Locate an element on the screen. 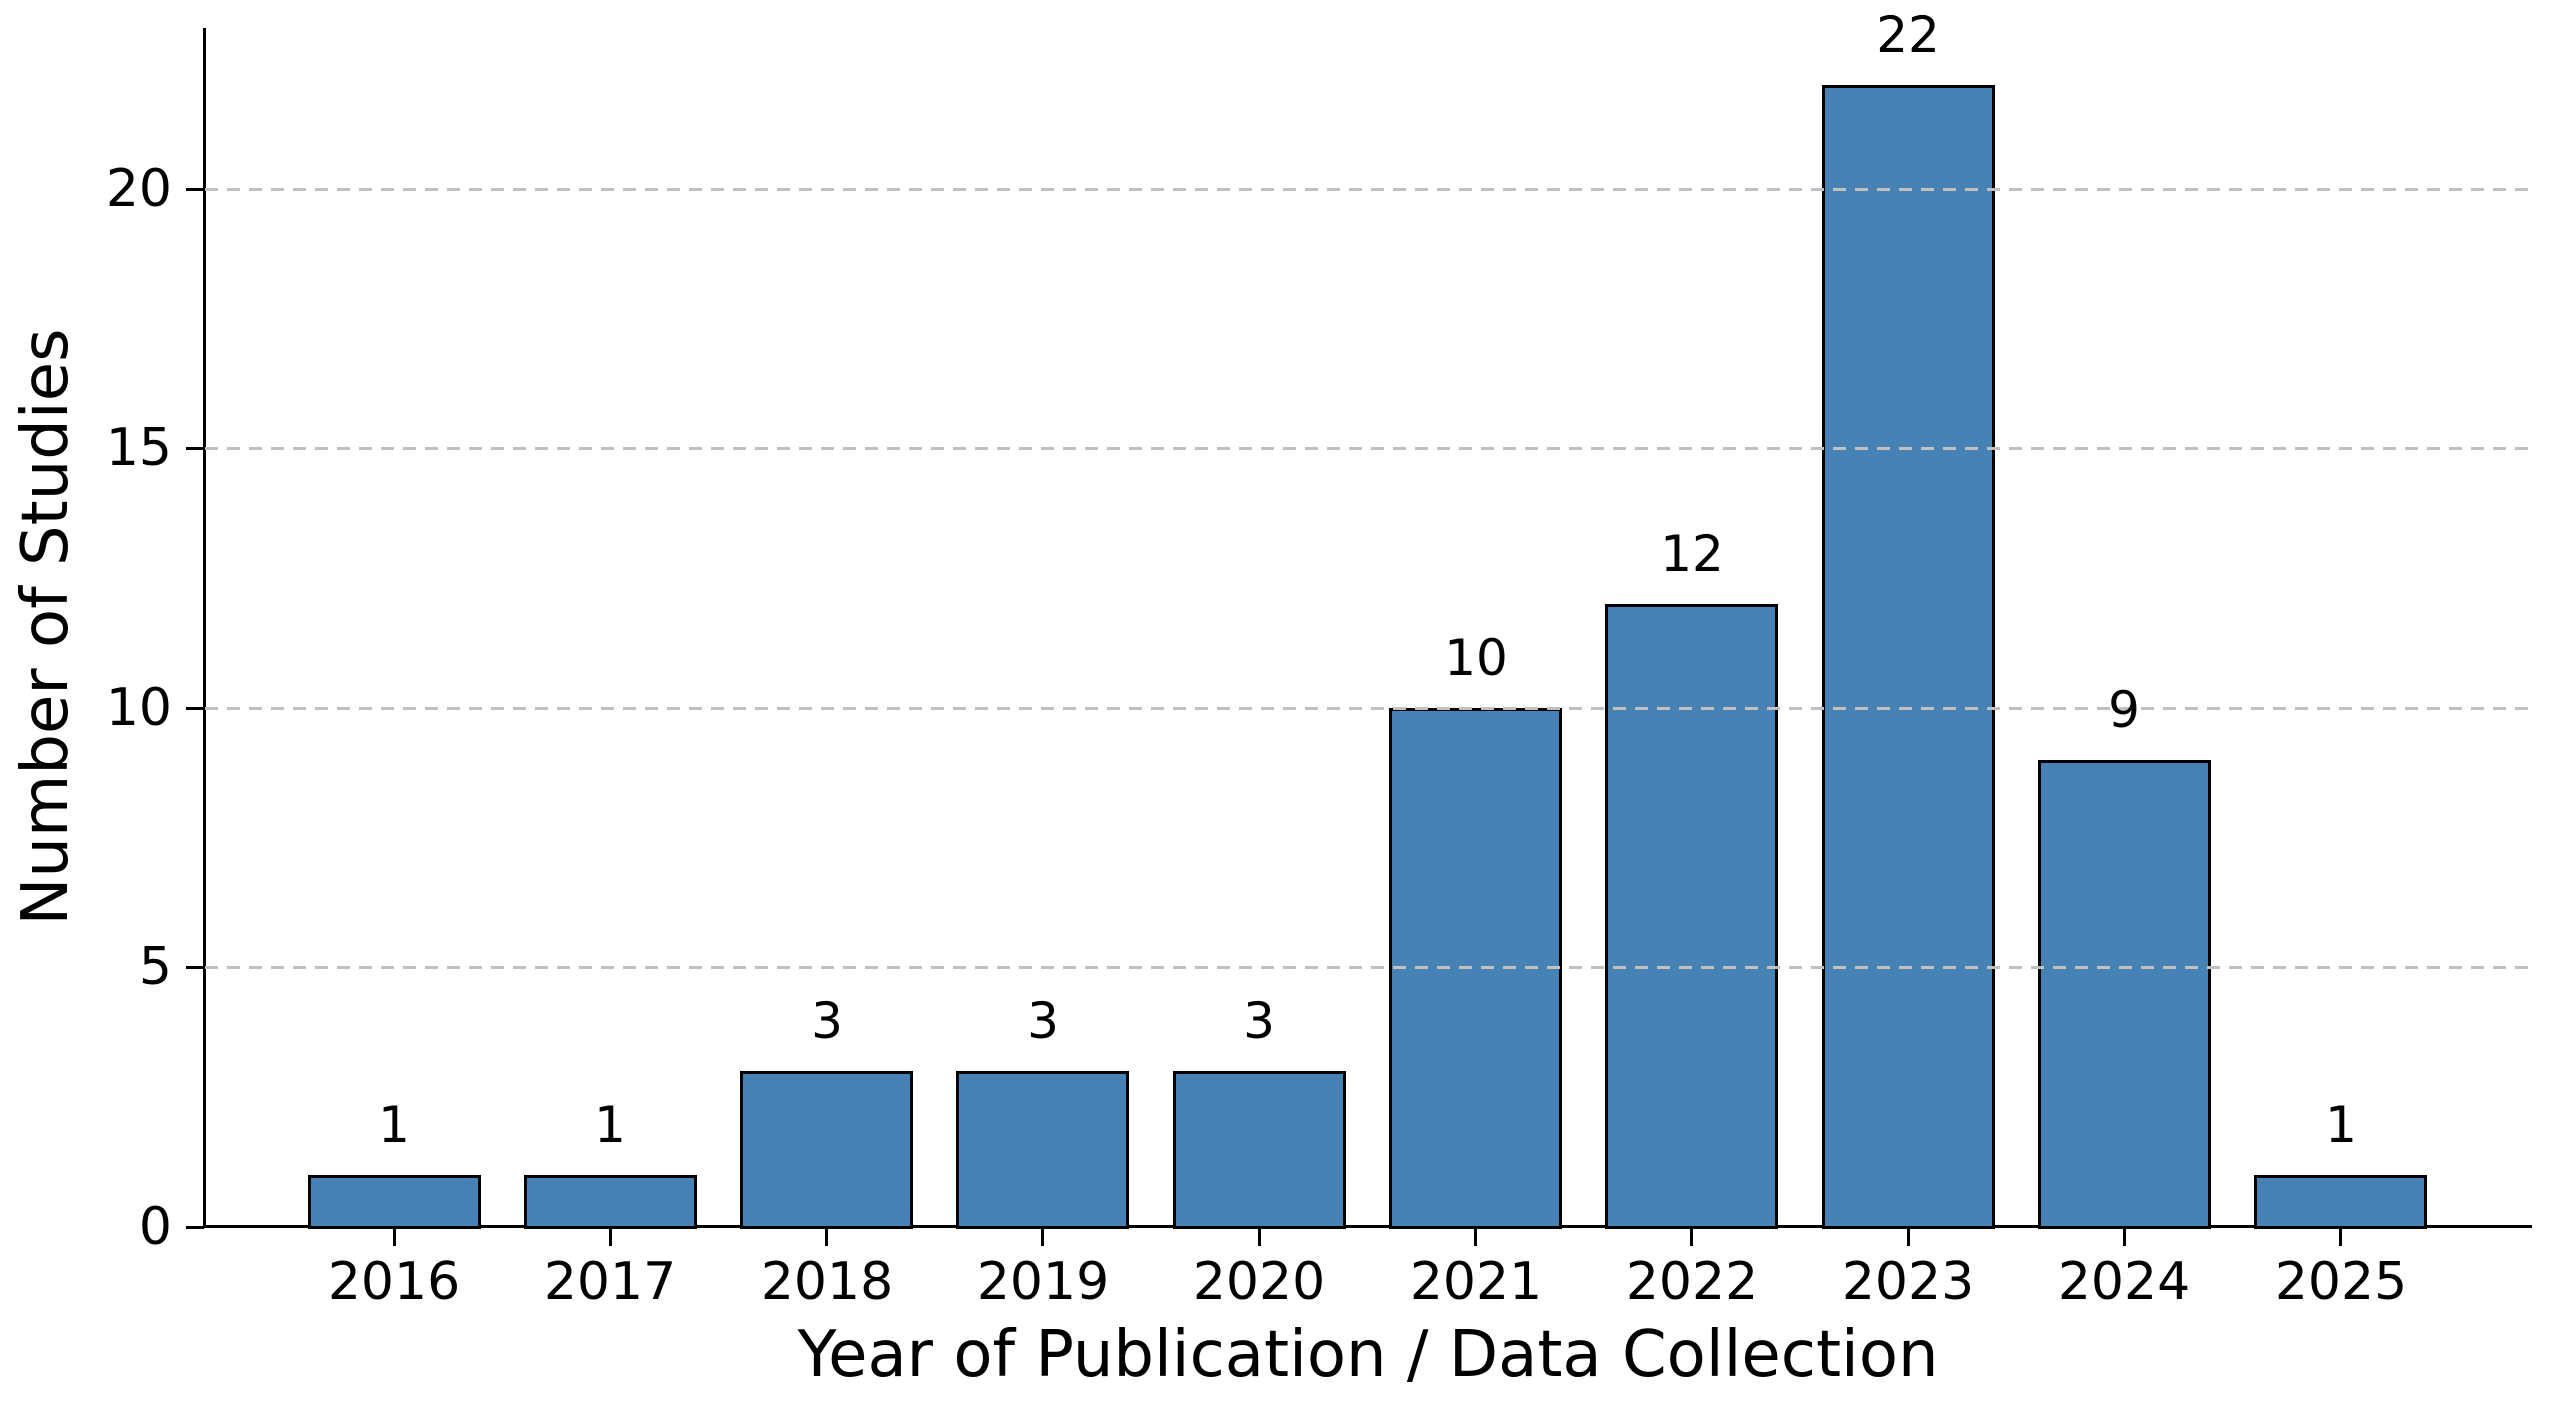 The image size is (2555, 1403). bar-value-label-2021: 10 is located at coordinates (1476, 658).